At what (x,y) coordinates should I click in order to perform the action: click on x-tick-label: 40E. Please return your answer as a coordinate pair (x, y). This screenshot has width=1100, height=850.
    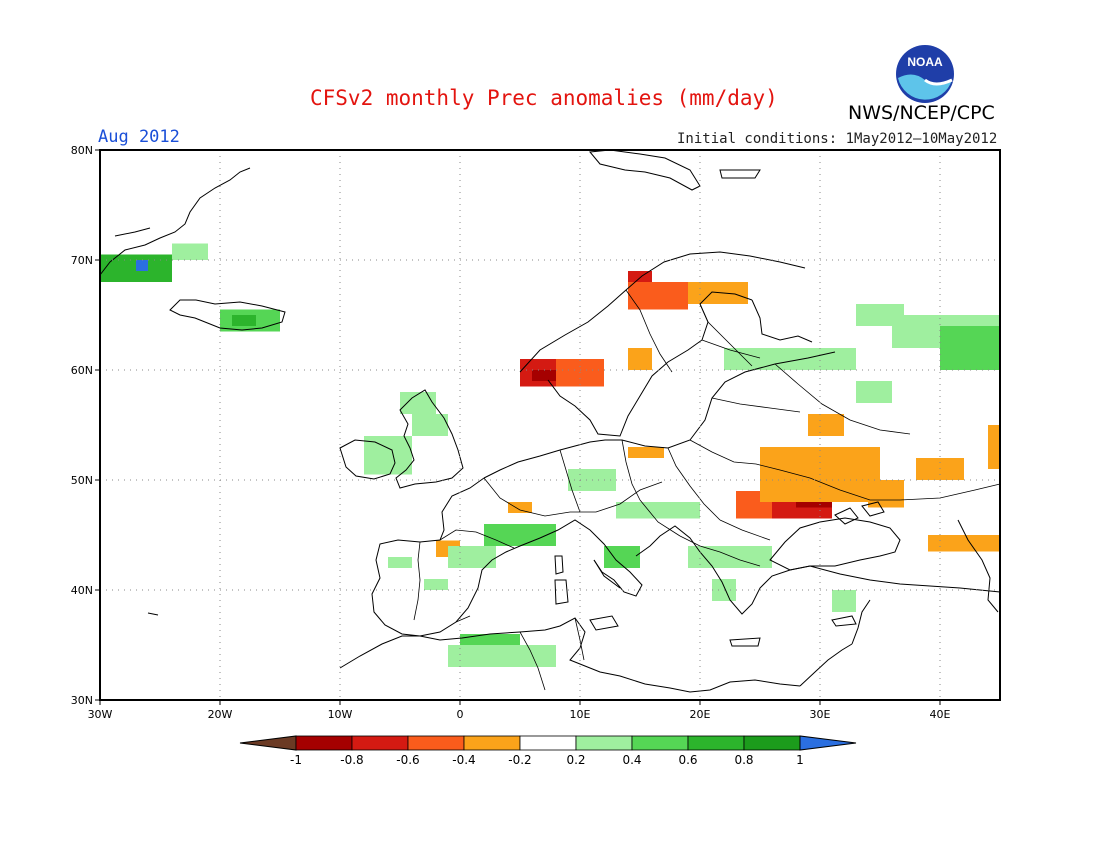
    Looking at the image, I should click on (940, 714).